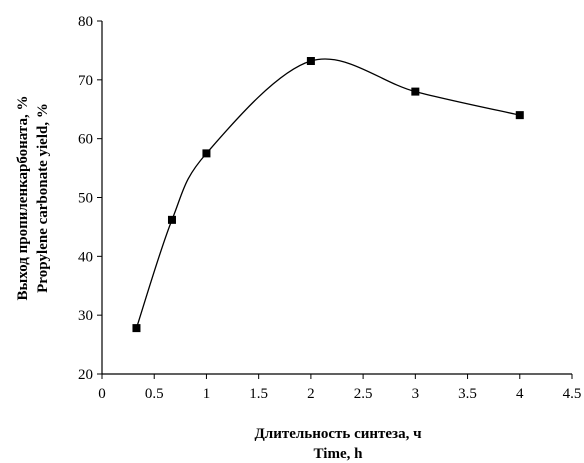  What do you see at coordinates (363, 394) in the screenshot?
I see `x-tick-label: 2.5` at bounding box center [363, 394].